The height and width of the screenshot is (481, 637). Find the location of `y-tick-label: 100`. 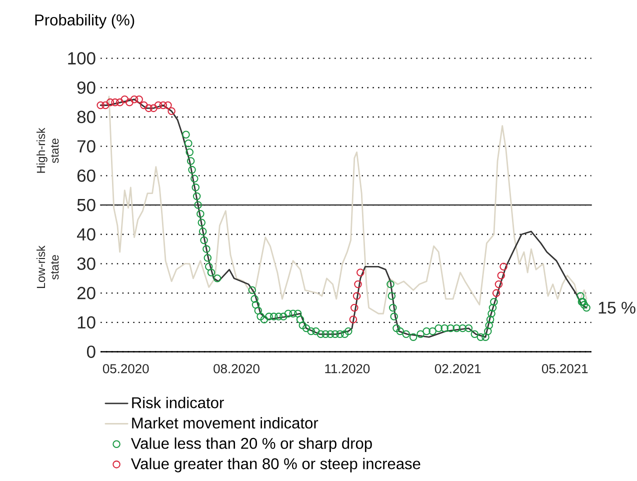

y-tick-label: 100 is located at coordinates (82, 58).